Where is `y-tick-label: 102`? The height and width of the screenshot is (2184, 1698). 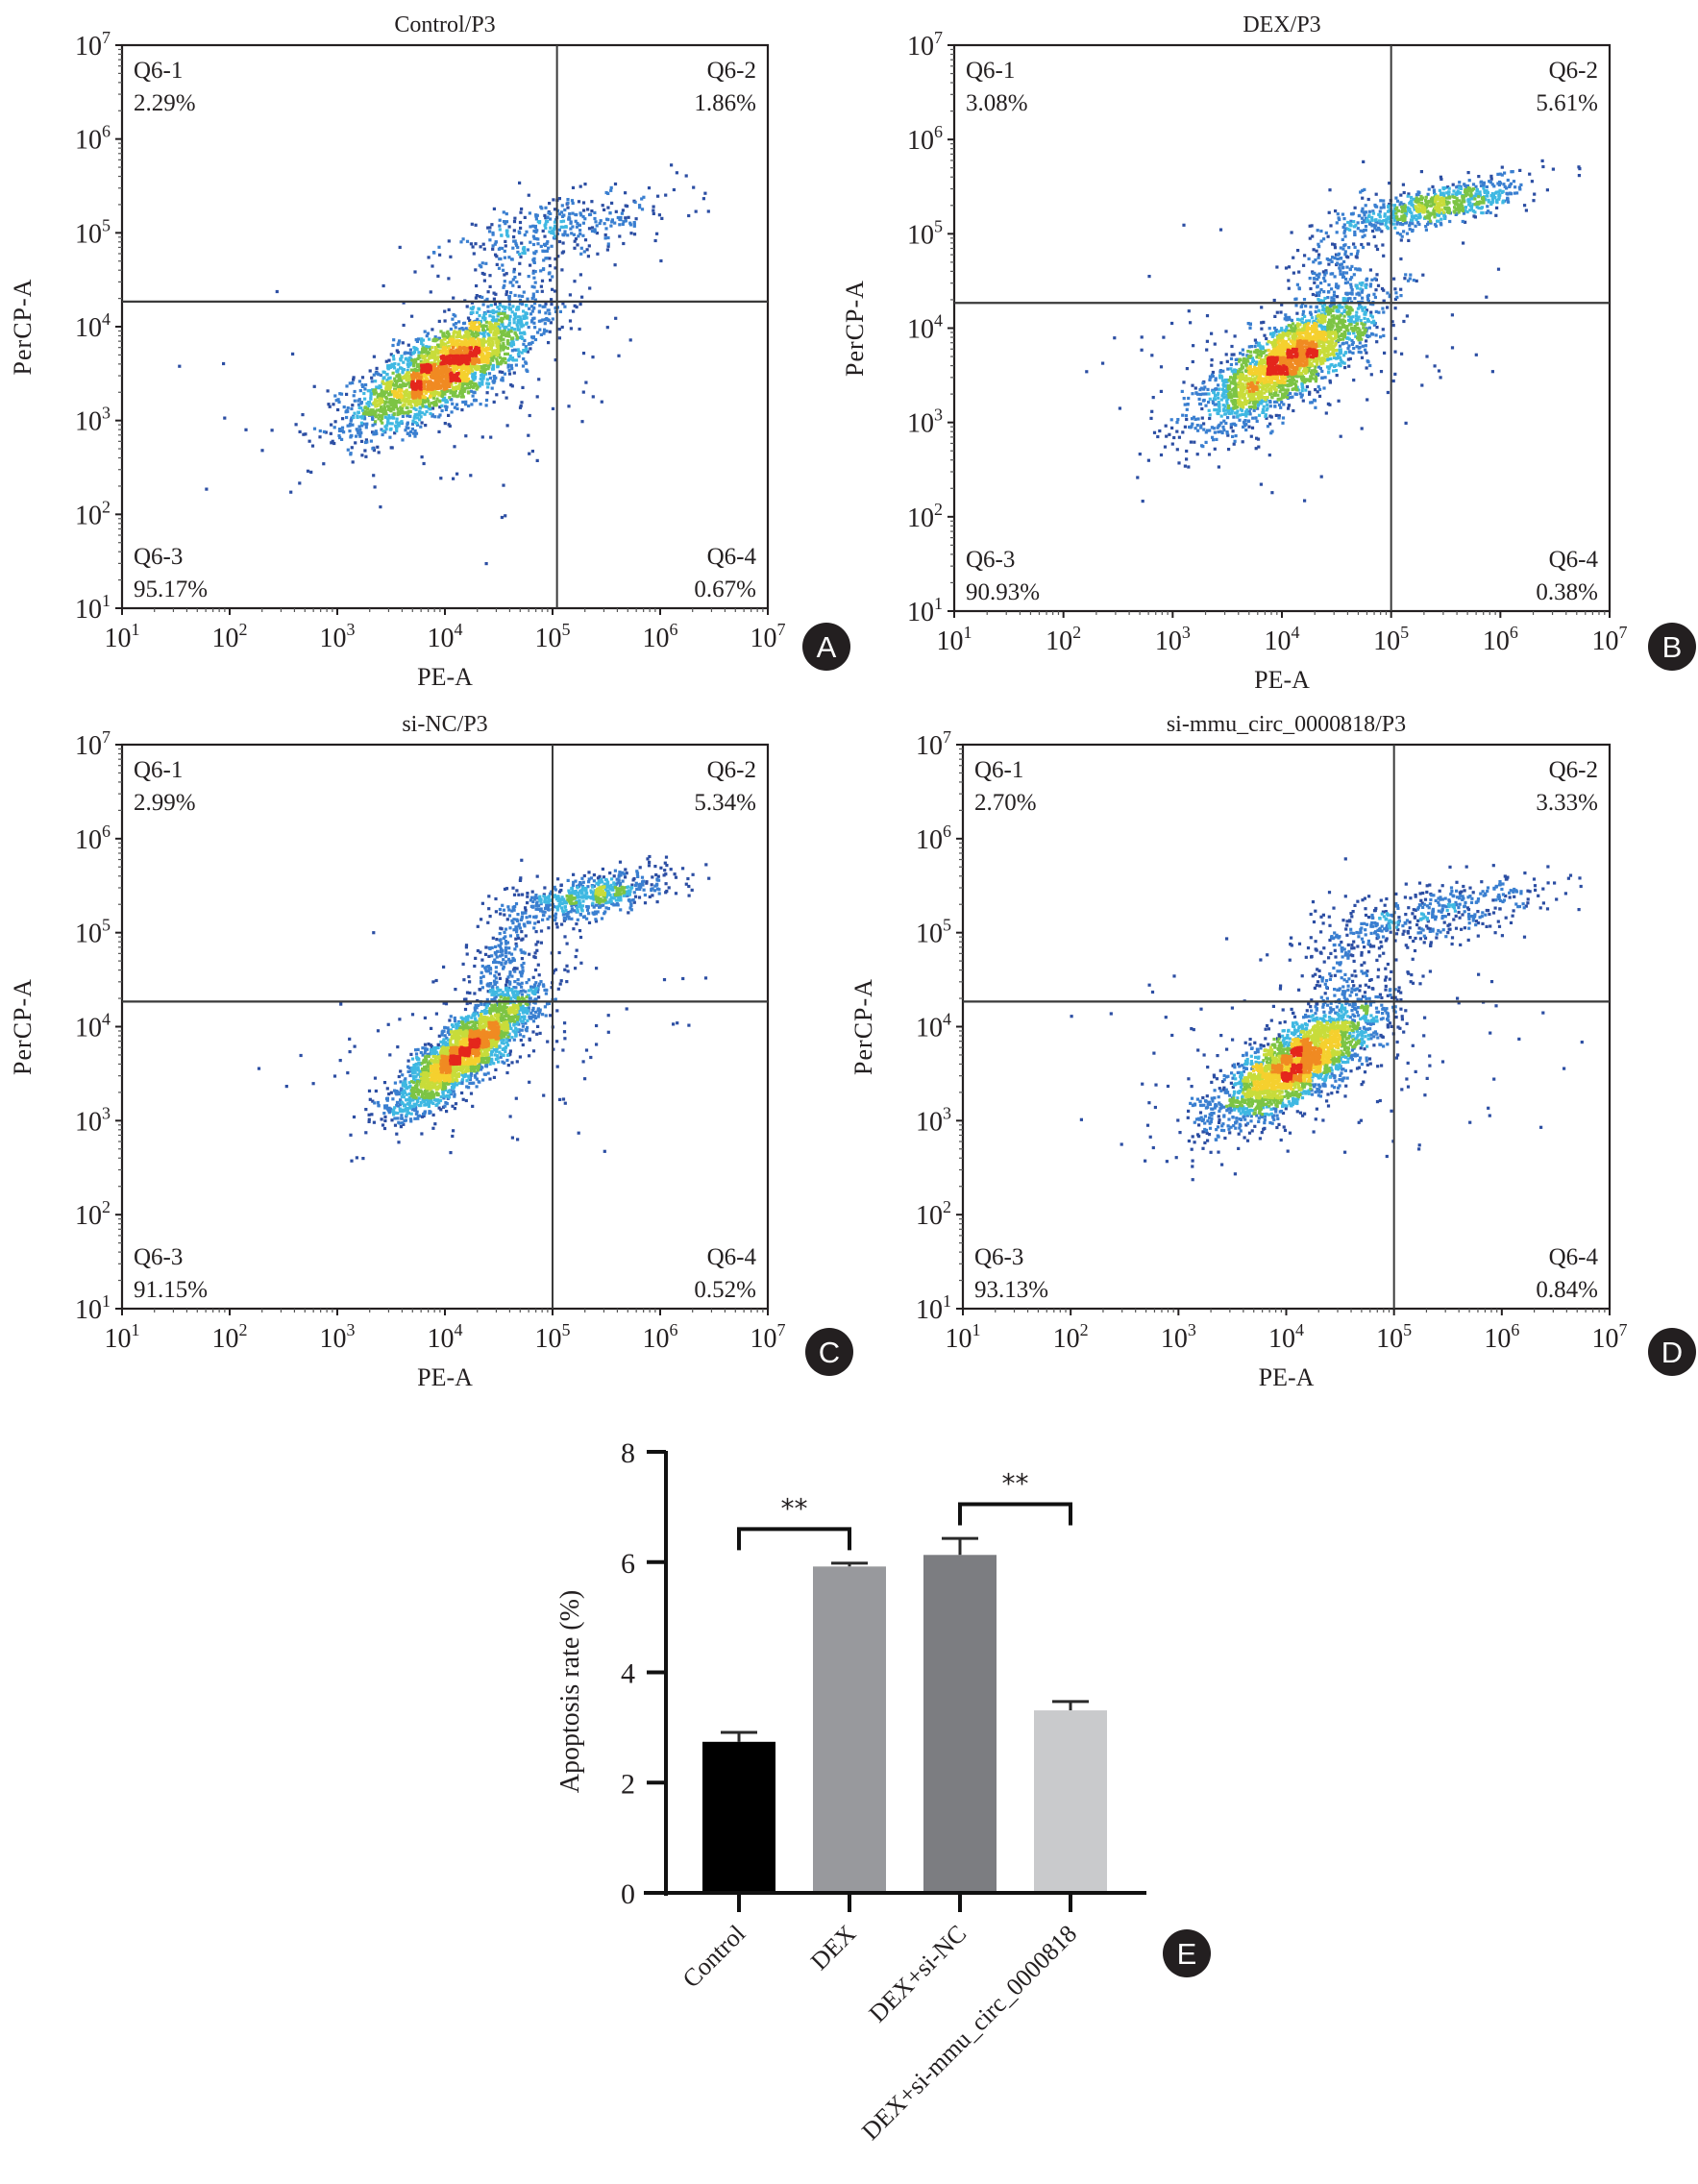 y-tick-label: 102 is located at coordinates (93, 513).